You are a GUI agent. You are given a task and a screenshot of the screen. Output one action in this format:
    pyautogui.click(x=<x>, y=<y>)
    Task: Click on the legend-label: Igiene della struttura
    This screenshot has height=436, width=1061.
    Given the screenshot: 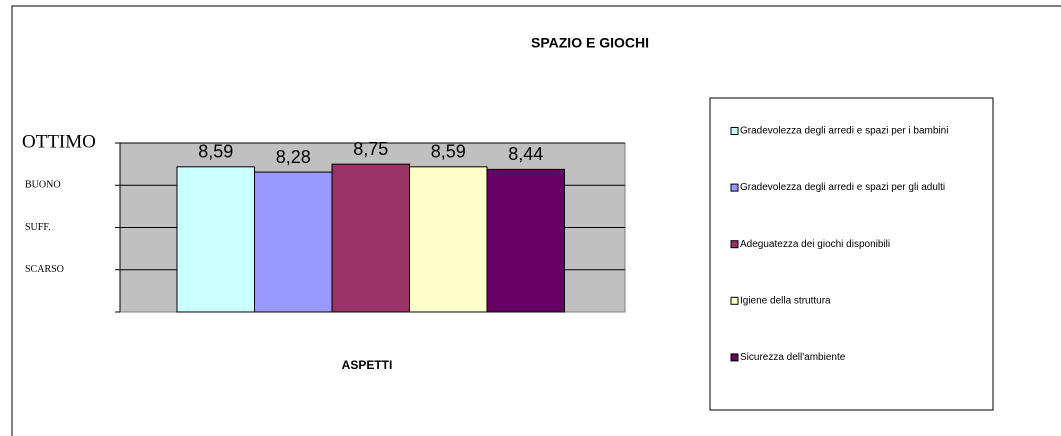 What is the action you would take?
    pyautogui.click(x=785, y=300)
    